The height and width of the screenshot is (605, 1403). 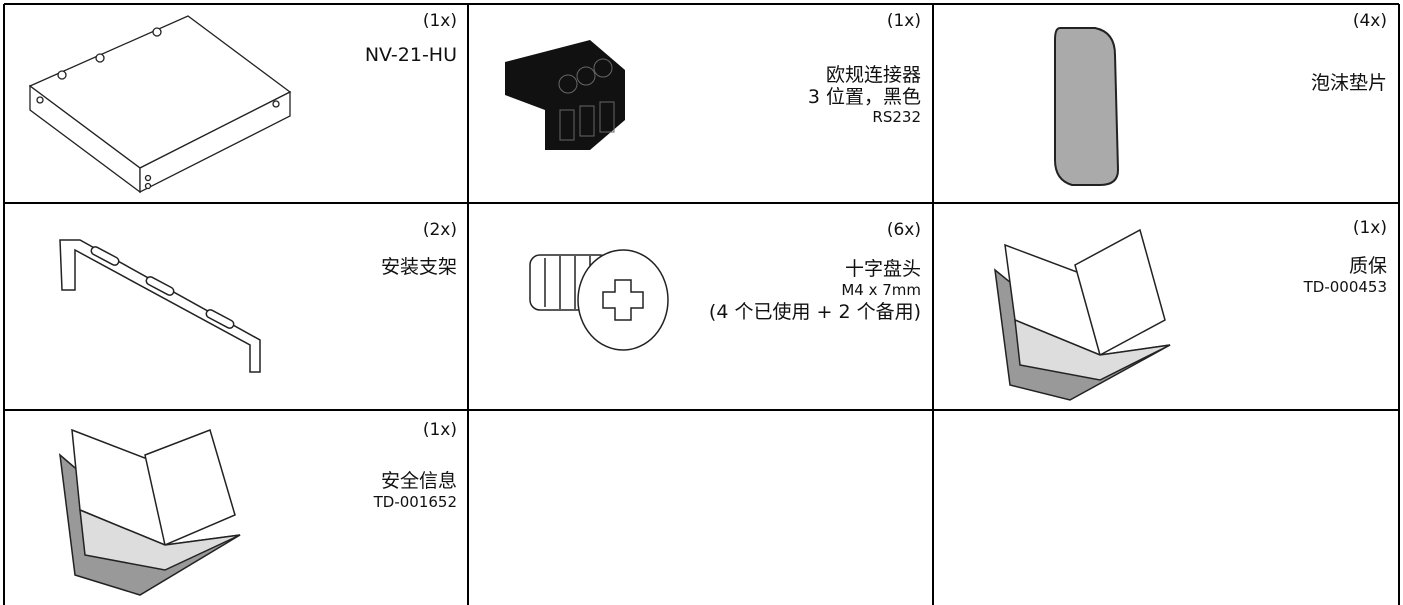 What do you see at coordinates (814, 312) in the screenshot?
I see `item-text: (4 个已使用 + 2 个备用)` at bounding box center [814, 312].